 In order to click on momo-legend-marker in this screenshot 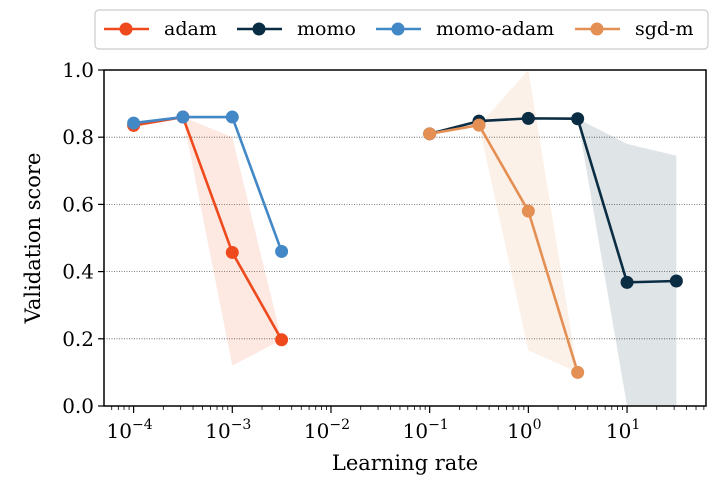, I will do `click(259, 29)`.